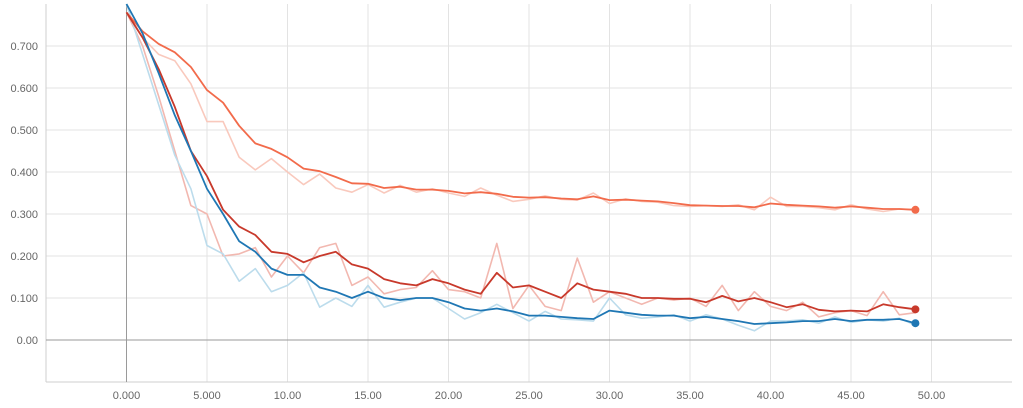  I want to click on series-0-end-marker, so click(915, 209).